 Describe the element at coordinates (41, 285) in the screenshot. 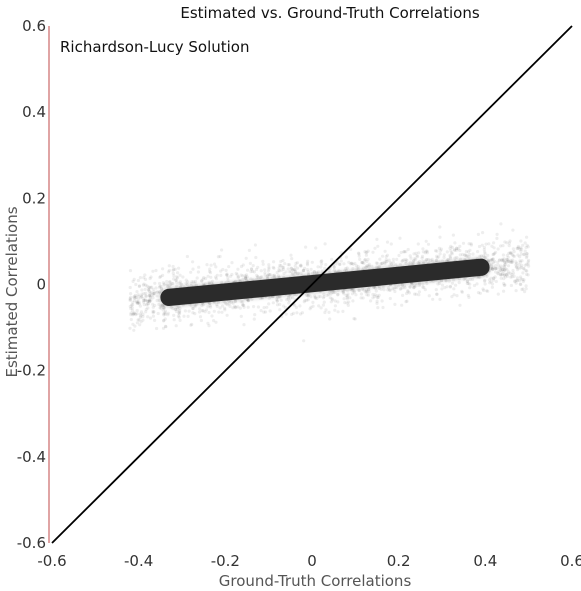

I see `y-tick-label: 0` at that location.